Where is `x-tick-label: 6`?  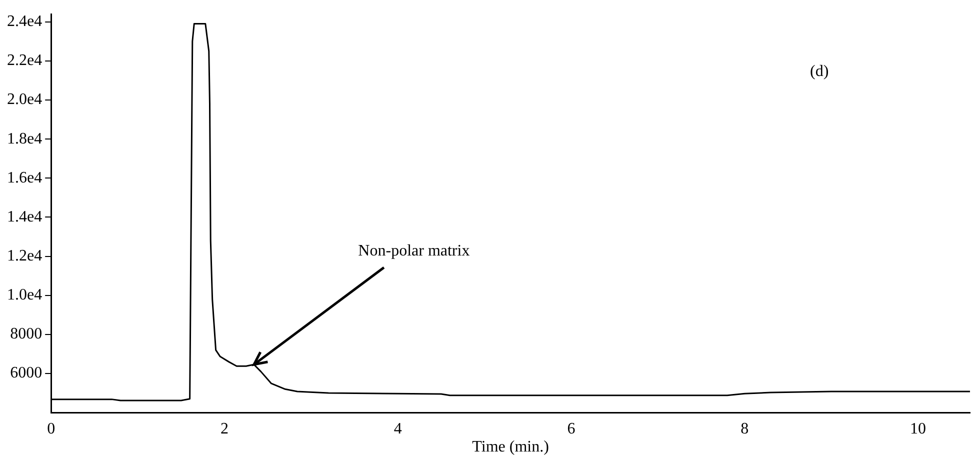
x-tick-label: 6 is located at coordinates (571, 429).